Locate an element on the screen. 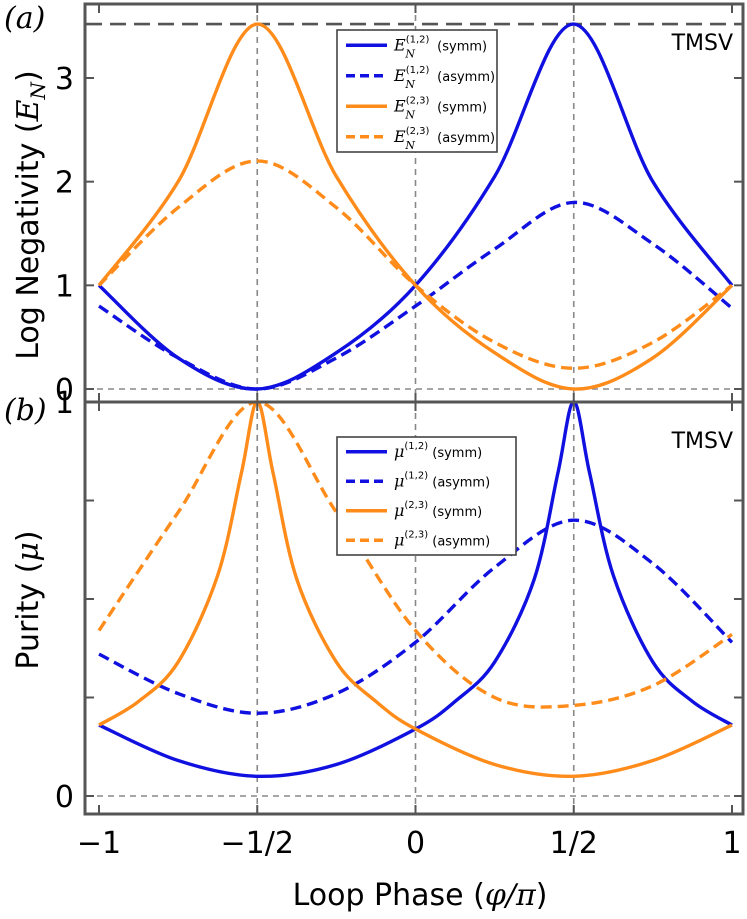 Image resolution: width=747 pixels, height=919 pixels. panel-b-legend-frame is located at coordinates (426, 496).